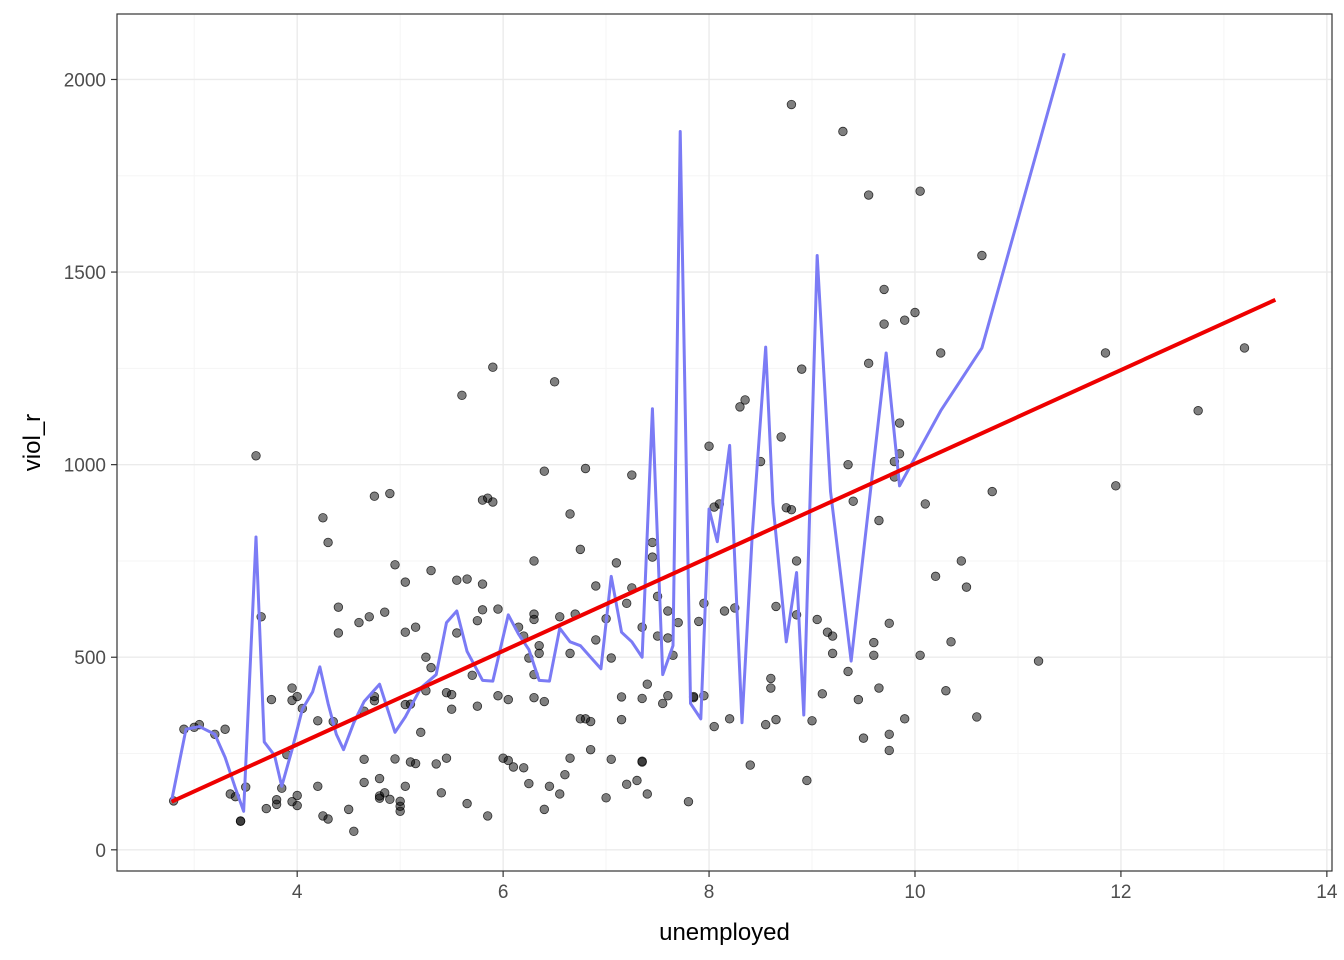 Image resolution: width=1344 pixels, height=960 pixels. What do you see at coordinates (32, 442) in the screenshot?
I see `y-axis-title: viol_r` at bounding box center [32, 442].